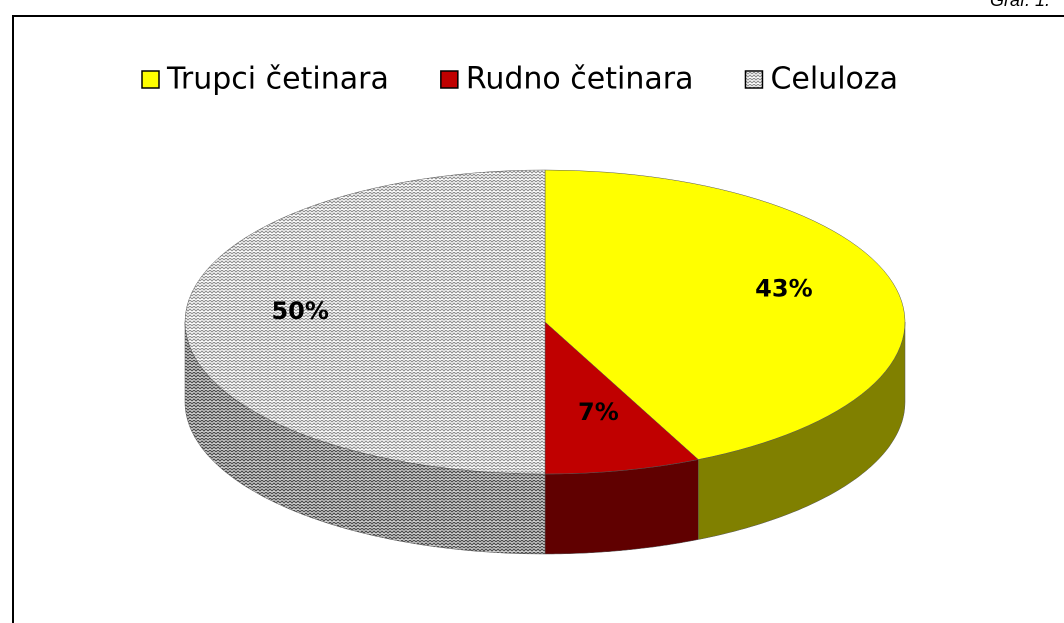 The image size is (1064, 623). Describe the element at coordinates (598, 412) in the screenshot. I see `value-label: 7%` at that location.